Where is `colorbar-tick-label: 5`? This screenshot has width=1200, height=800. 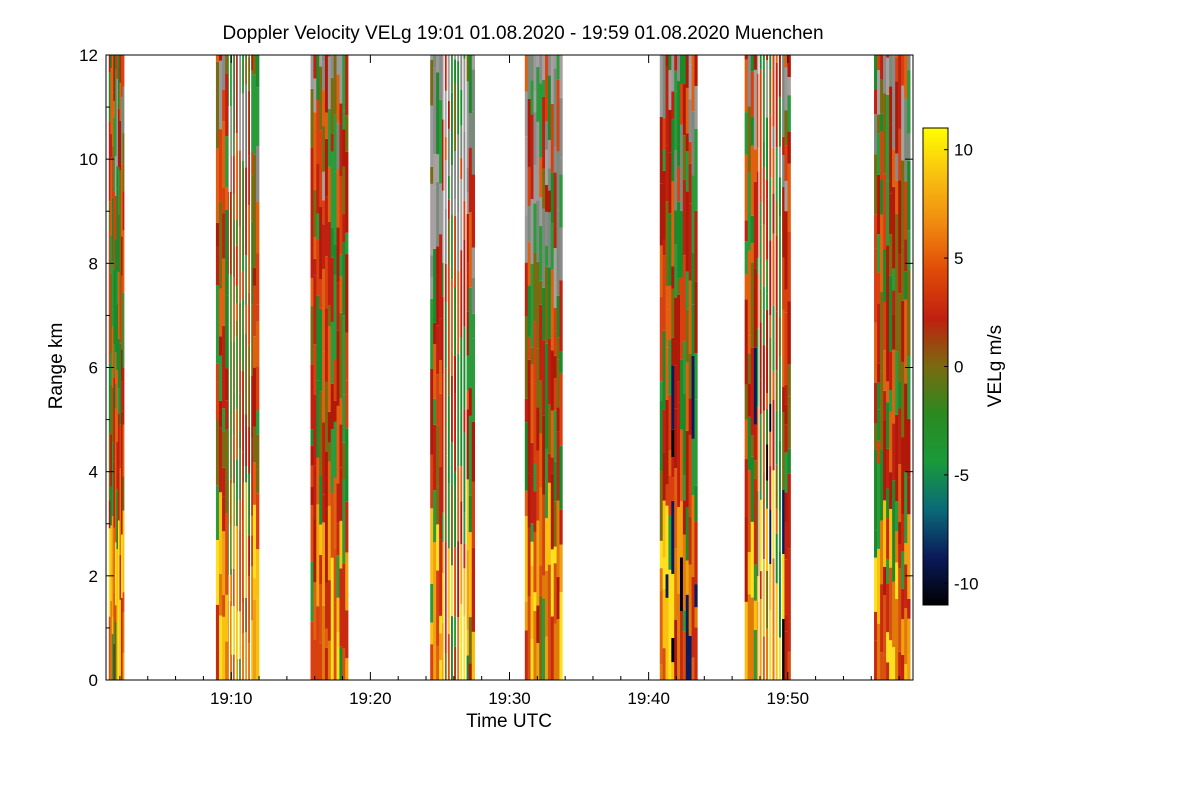
colorbar-tick-label: 5 is located at coordinates (958, 258).